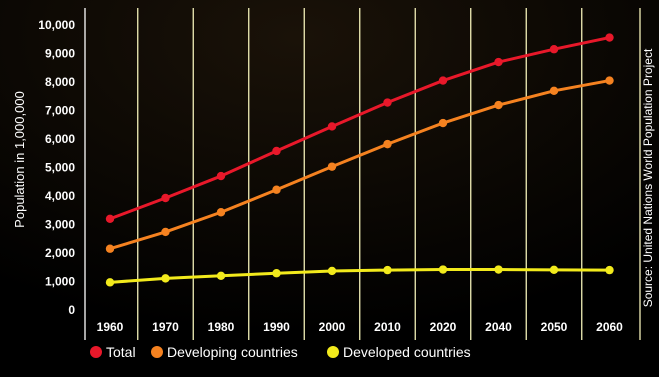  I want to click on y-axis-title: Population in 1,000,000, so click(19, 159).